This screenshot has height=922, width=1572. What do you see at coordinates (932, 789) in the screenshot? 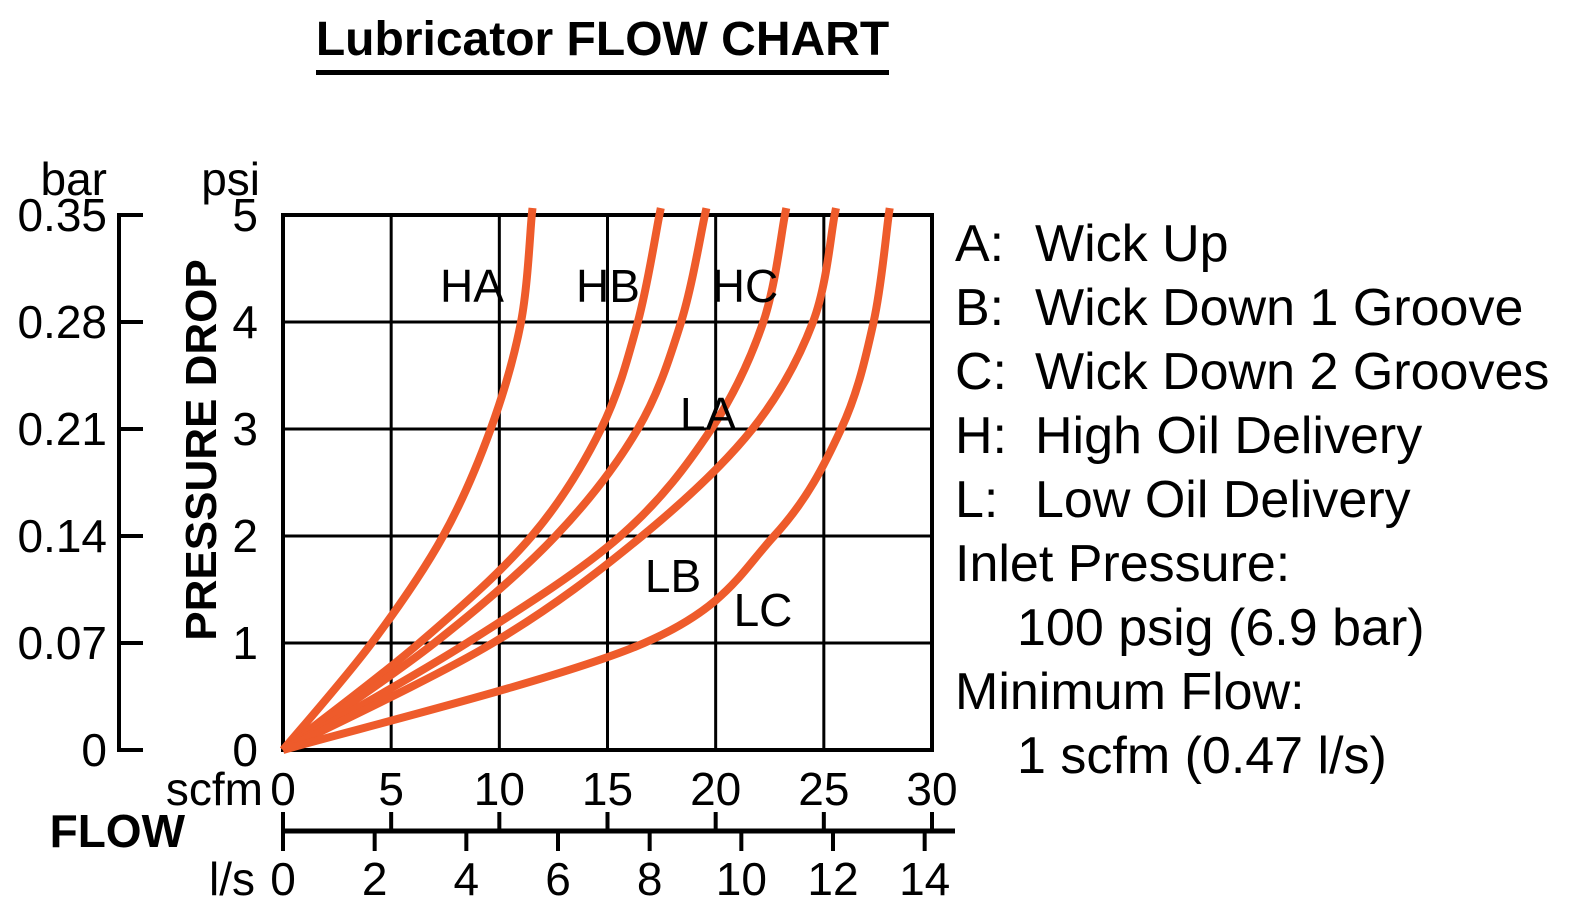
I see `scfm-tick-label: 30` at bounding box center [932, 789].